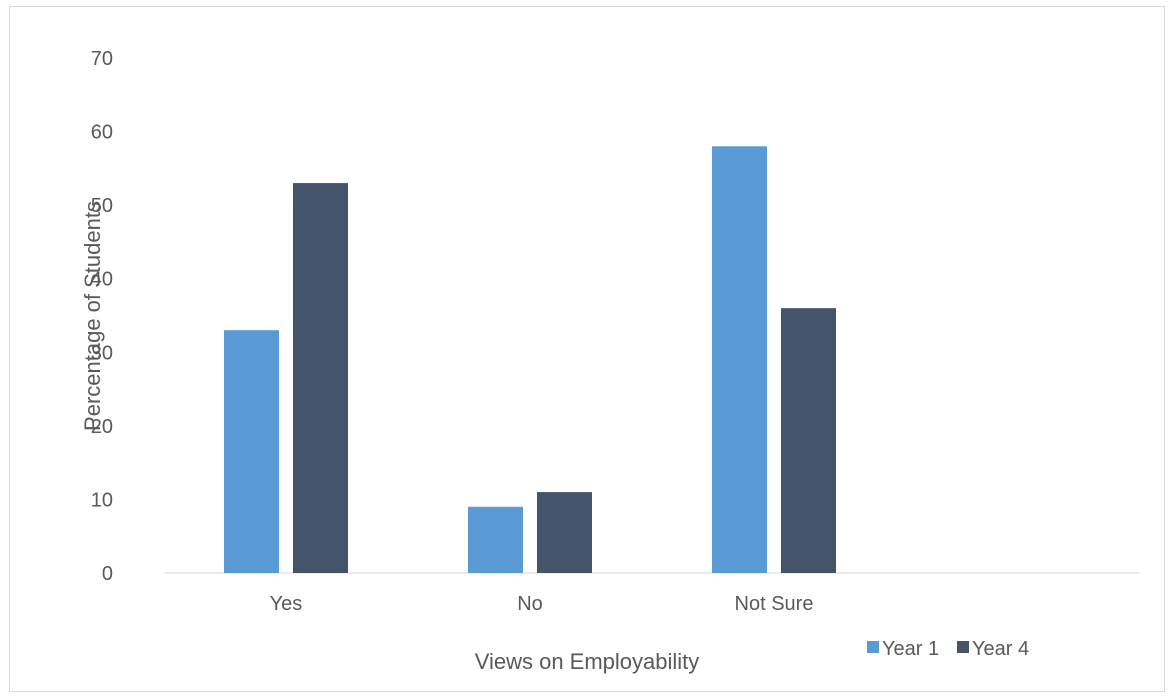  Describe the element at coordinates (102, 427) in the screenshot. I see `y-tick-label: 20` at that location.